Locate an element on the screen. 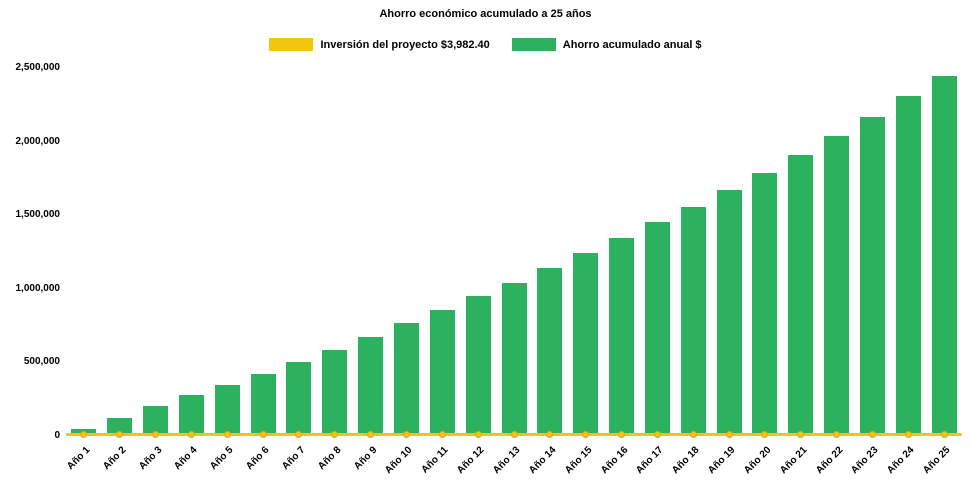  y-axis-tick-label: 0 is located at coordinates (57, 435).